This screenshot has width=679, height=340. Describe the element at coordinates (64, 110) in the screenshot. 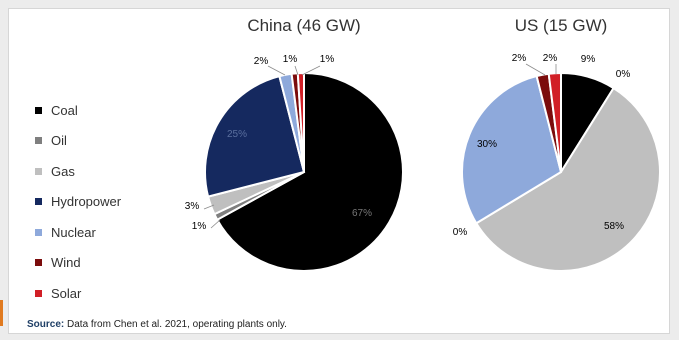

I see `legend-label: Coal` at that location.